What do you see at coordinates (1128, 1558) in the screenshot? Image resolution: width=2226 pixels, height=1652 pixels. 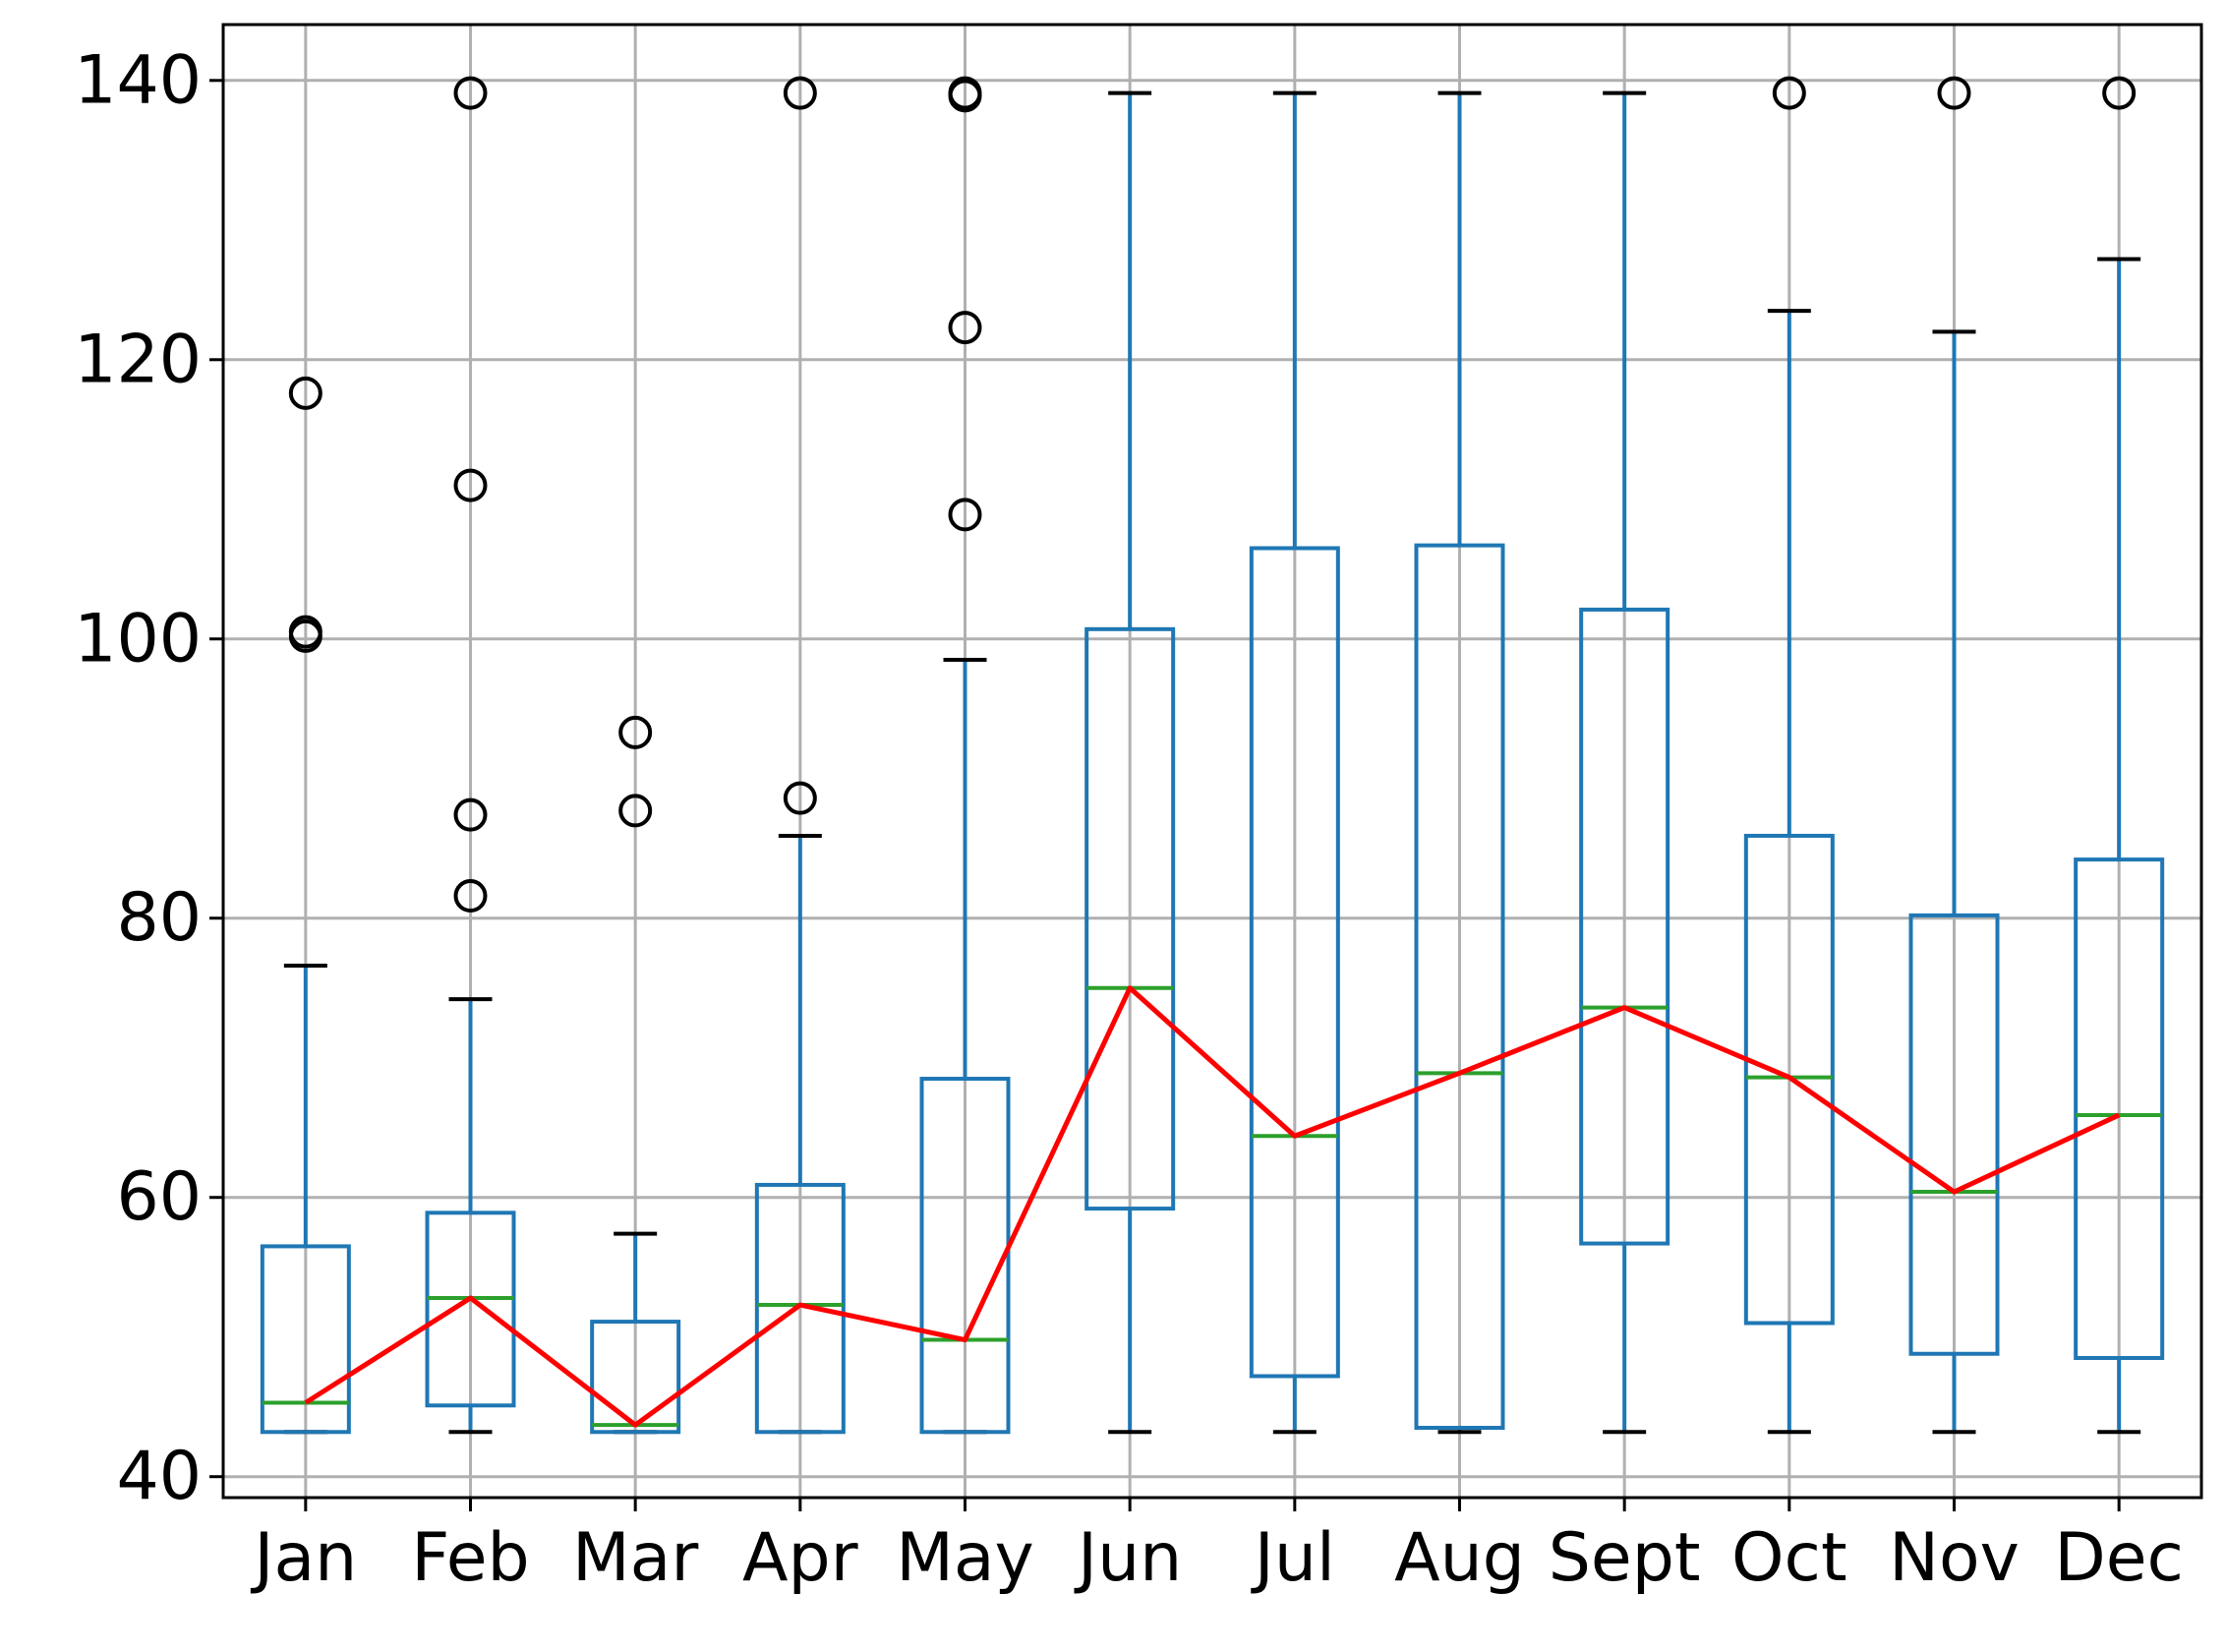 I see `x-tick-label: Jun` at bounding box center [1128, 1558].